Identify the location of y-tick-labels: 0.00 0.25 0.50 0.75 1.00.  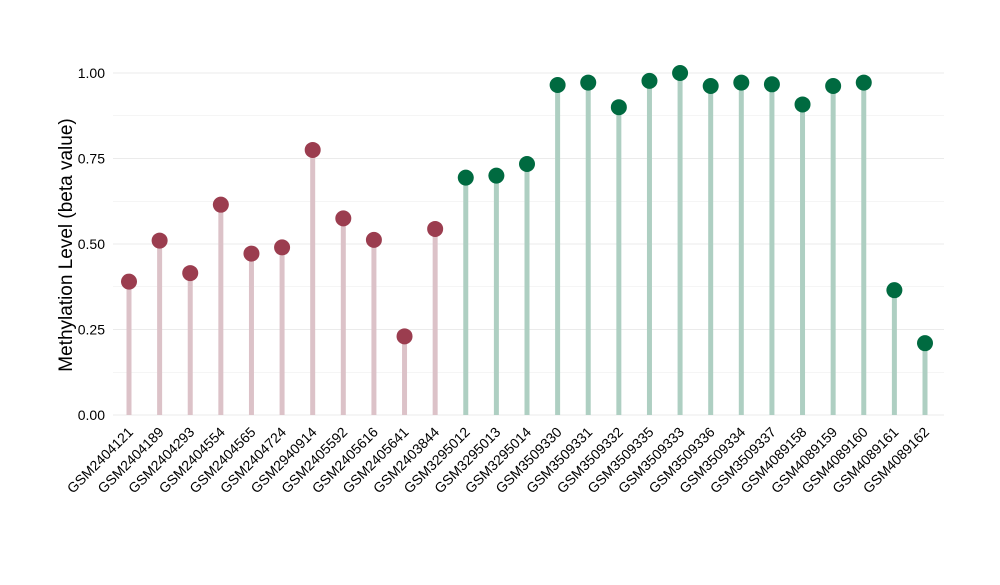
(91, 244).